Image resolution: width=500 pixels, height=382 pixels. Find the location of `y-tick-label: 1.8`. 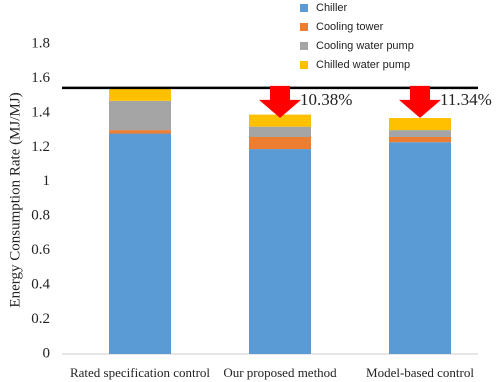

y-tick-label: 1.8 is located at coordinates (40, 43).